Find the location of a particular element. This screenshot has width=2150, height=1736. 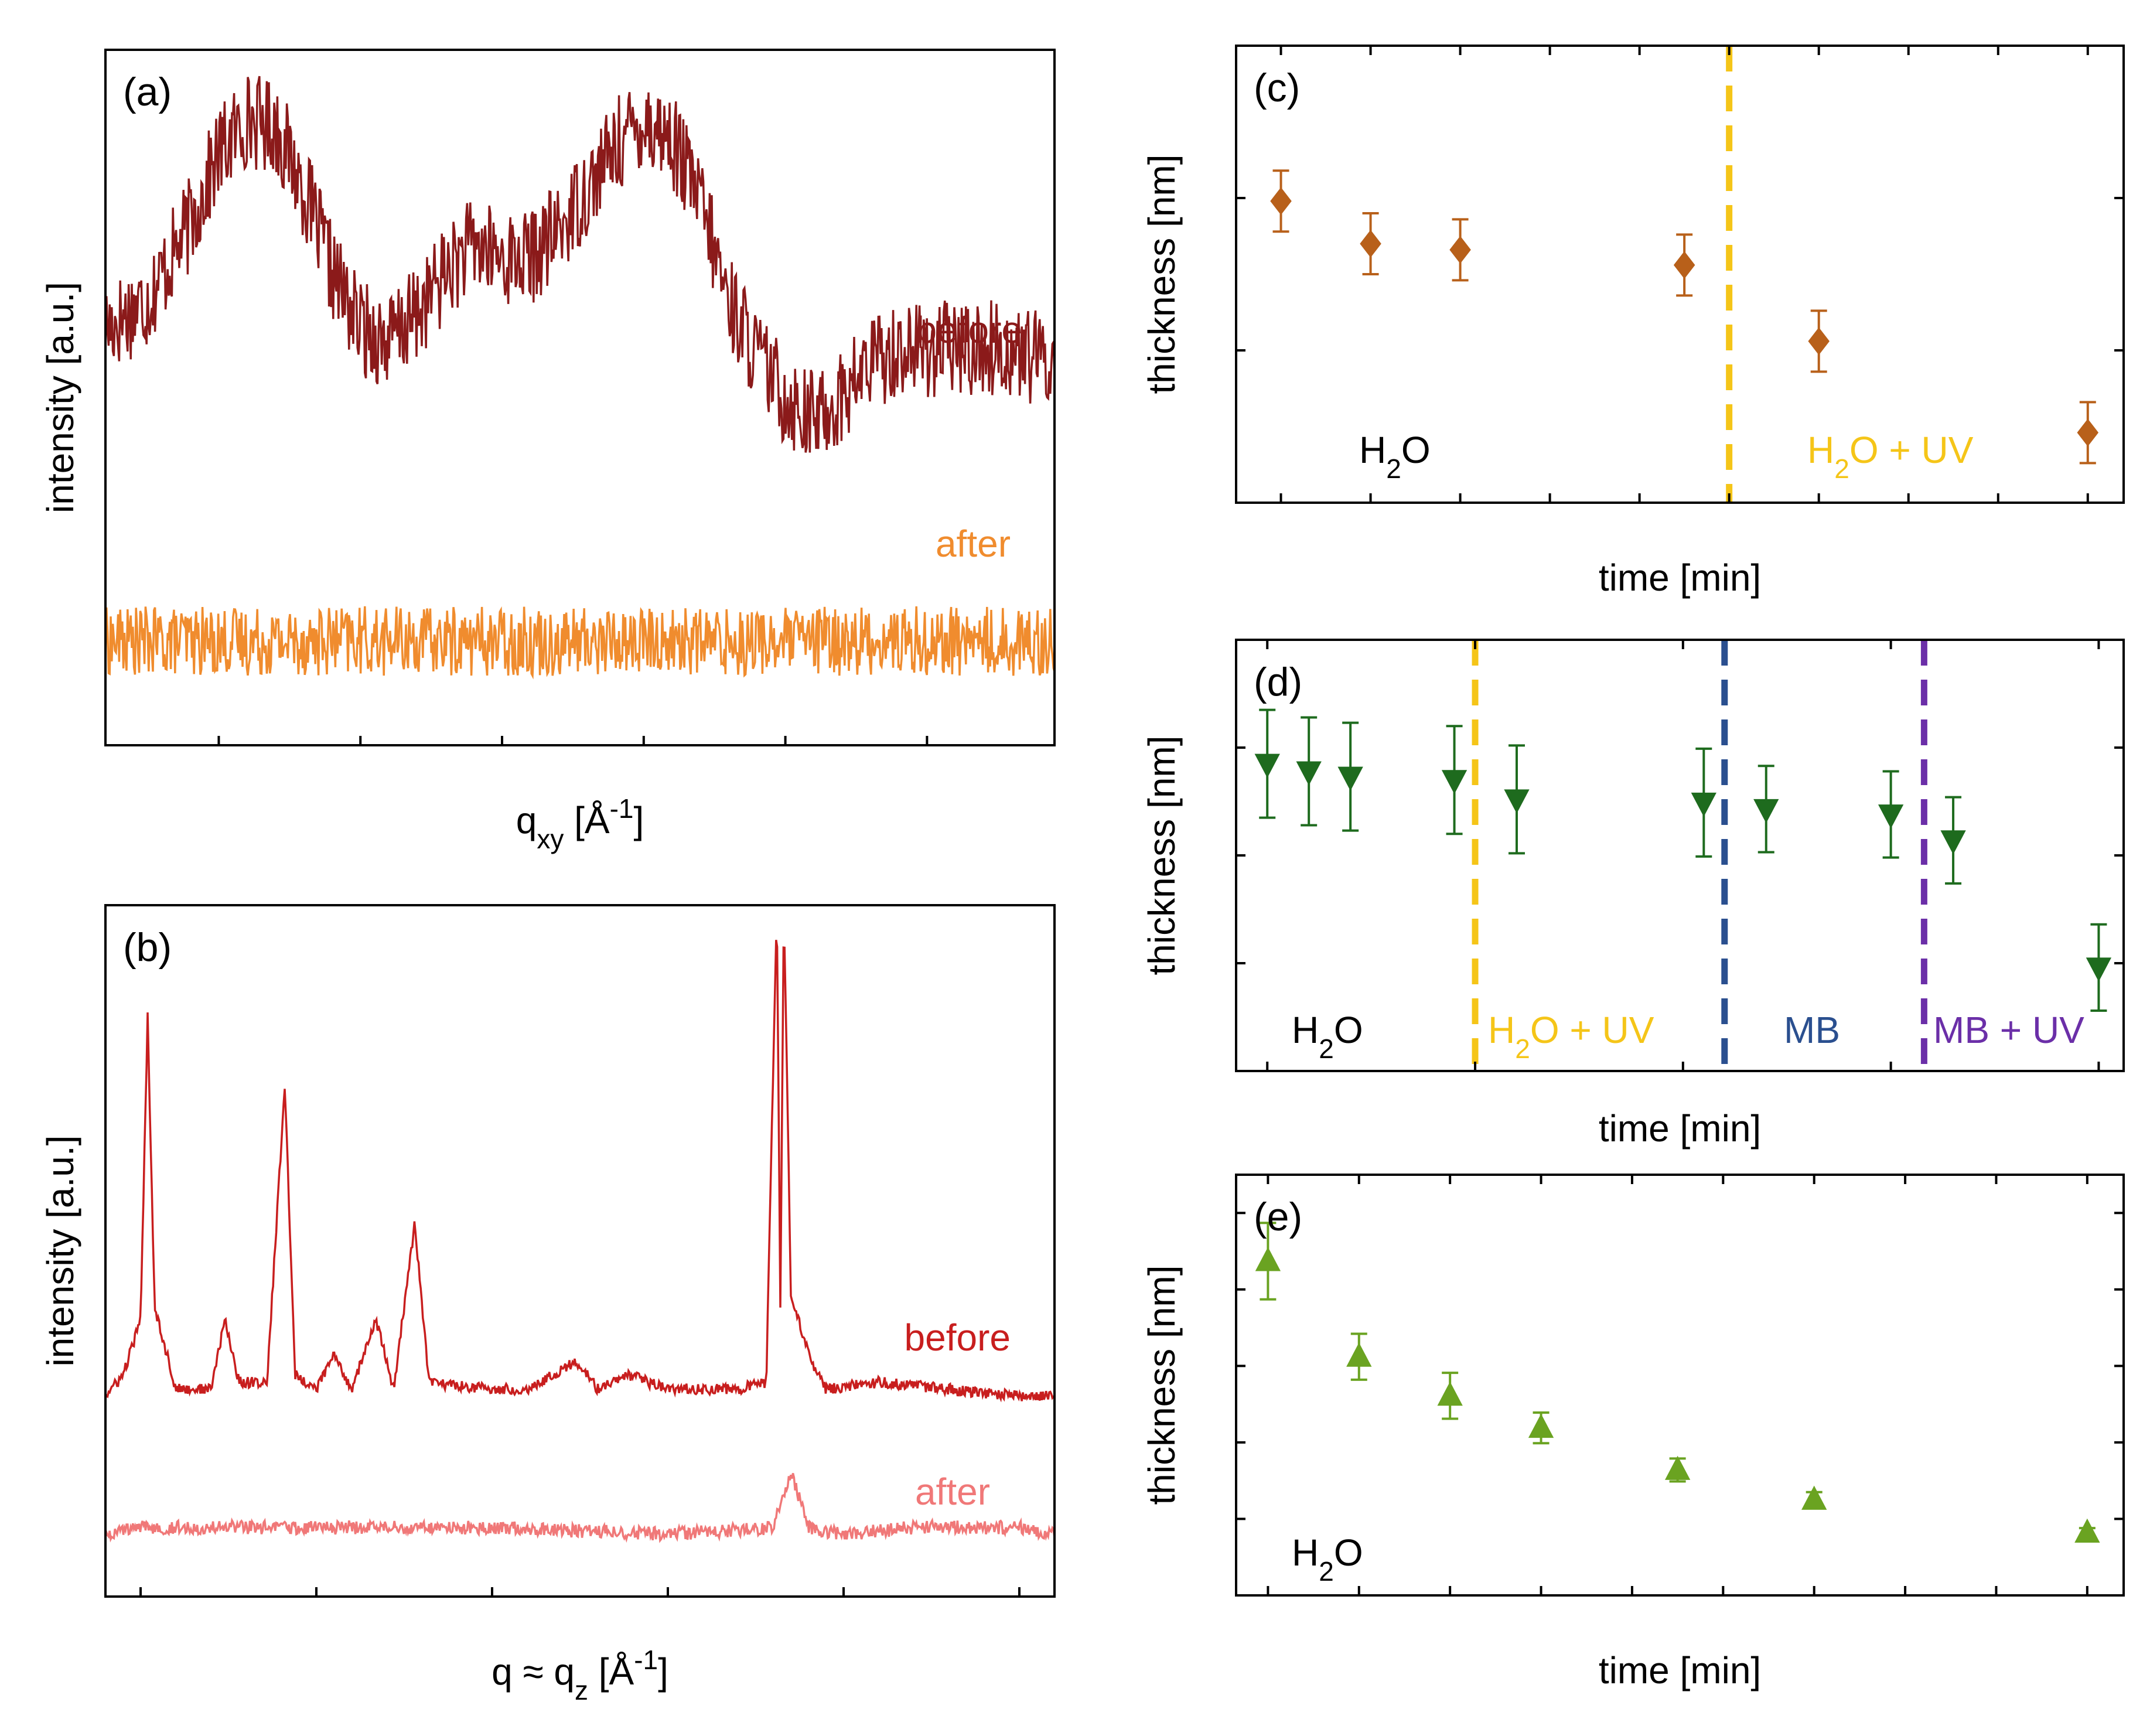

panel-e: time [min] thickness [nm] (e) H2O is located at coordinates (1633, 1432).